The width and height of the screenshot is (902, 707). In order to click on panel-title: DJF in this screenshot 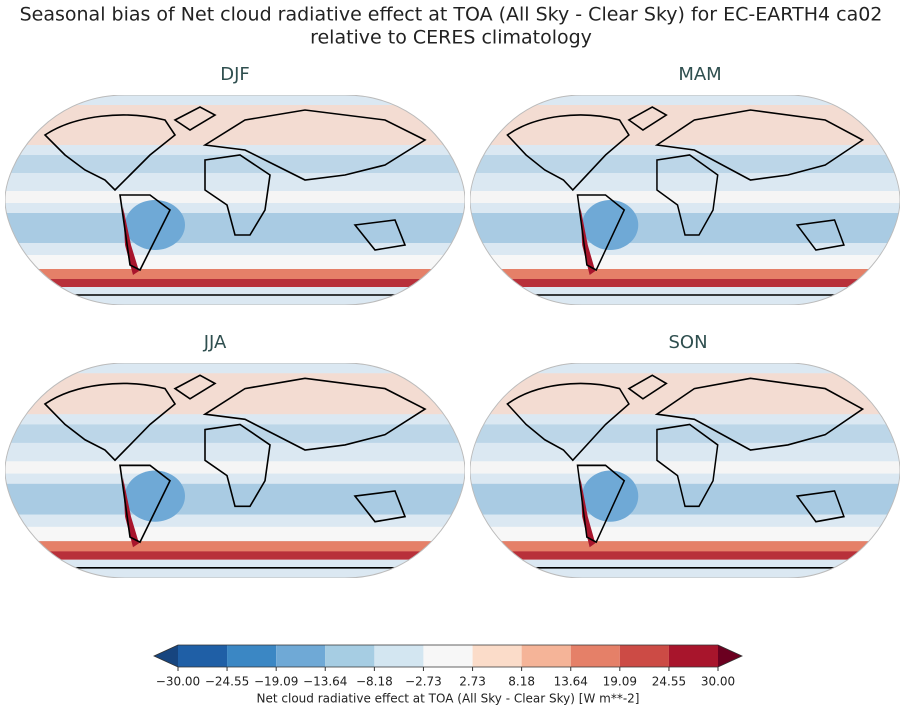, I will do `click(235, 74)`.